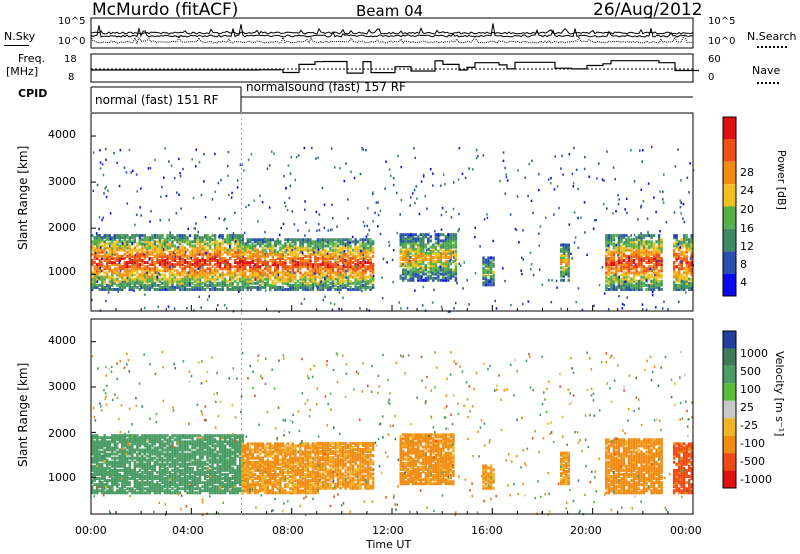  What do you see at coordinates (743, 282) in the screenshot?
I see `power-cbar-tick: 4` at bounding box center [743, 282].